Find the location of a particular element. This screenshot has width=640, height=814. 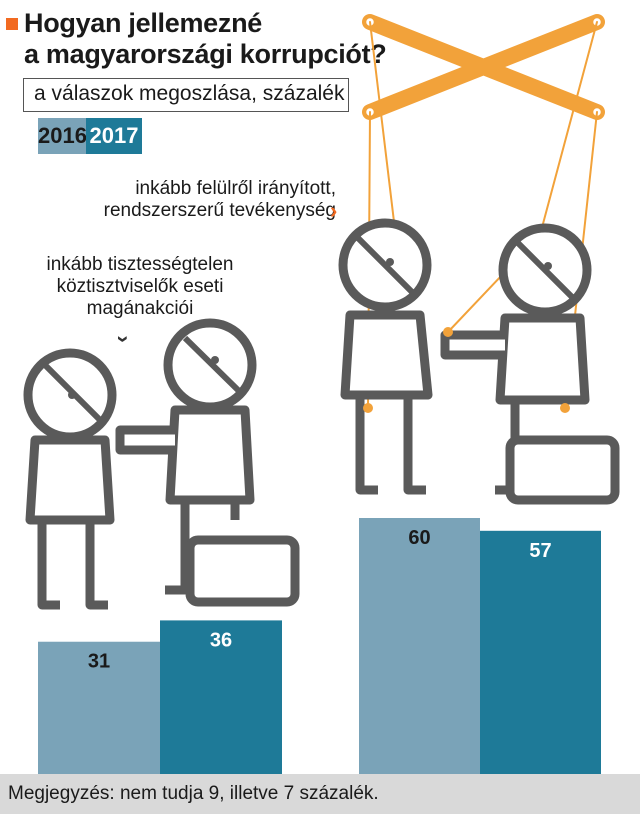

bar-value-label: 57 is located at coordinates (540, 551).